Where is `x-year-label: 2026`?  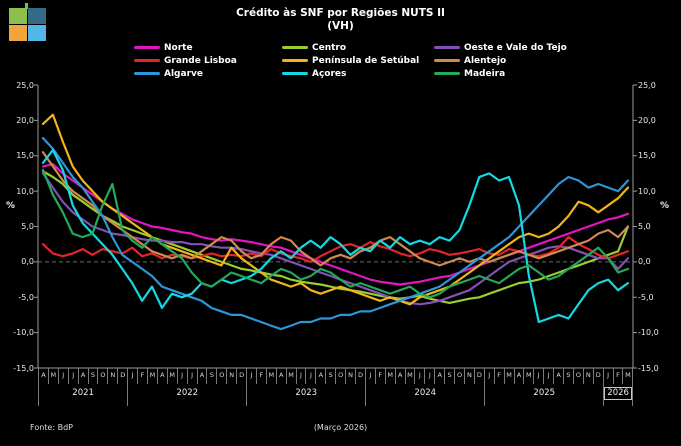 x-year-label: 2026 is located at coordinates (618, 395).